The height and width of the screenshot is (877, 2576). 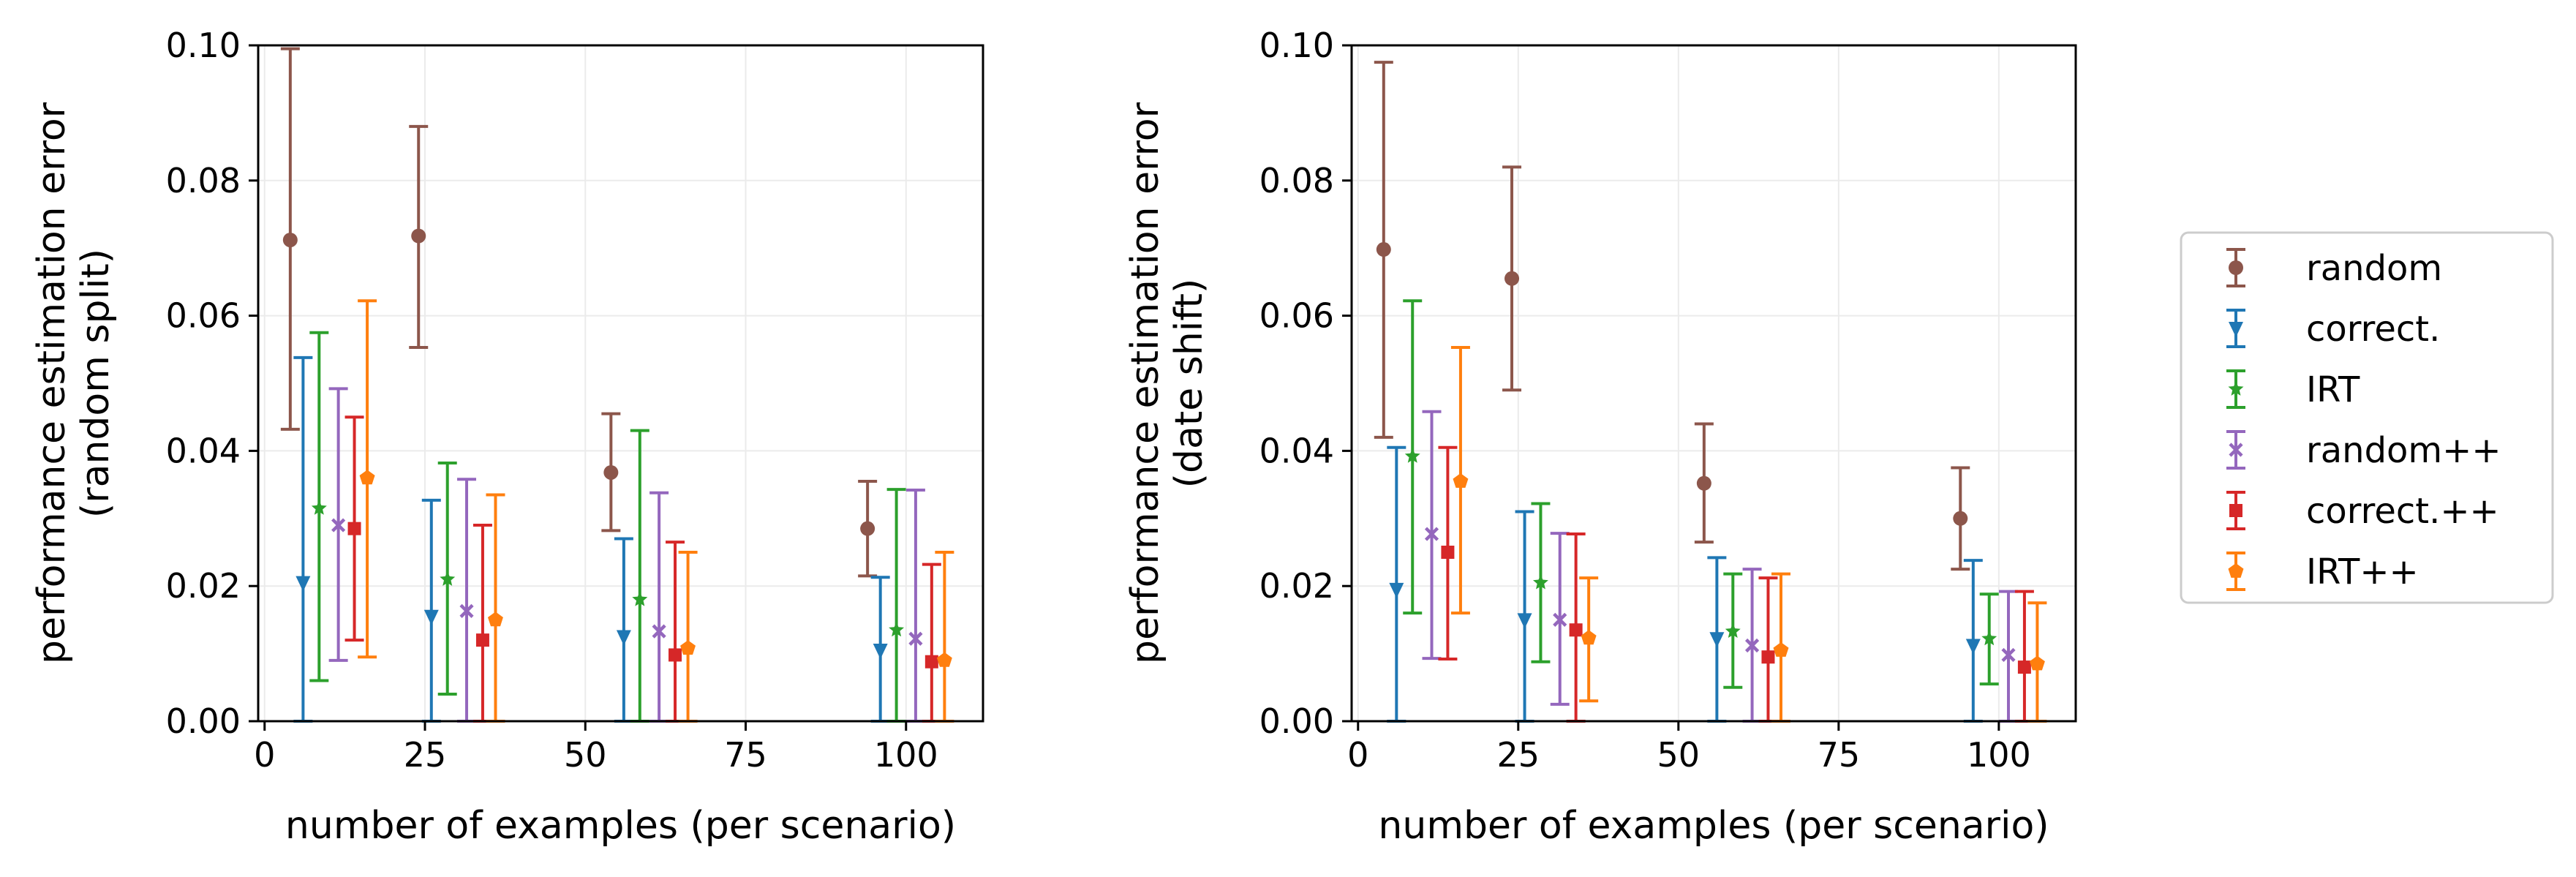 What do you see at coordinates (1839, 755) in the screenshot?
I see `x-tick-label: 75` at bounding box center [1839, 755].